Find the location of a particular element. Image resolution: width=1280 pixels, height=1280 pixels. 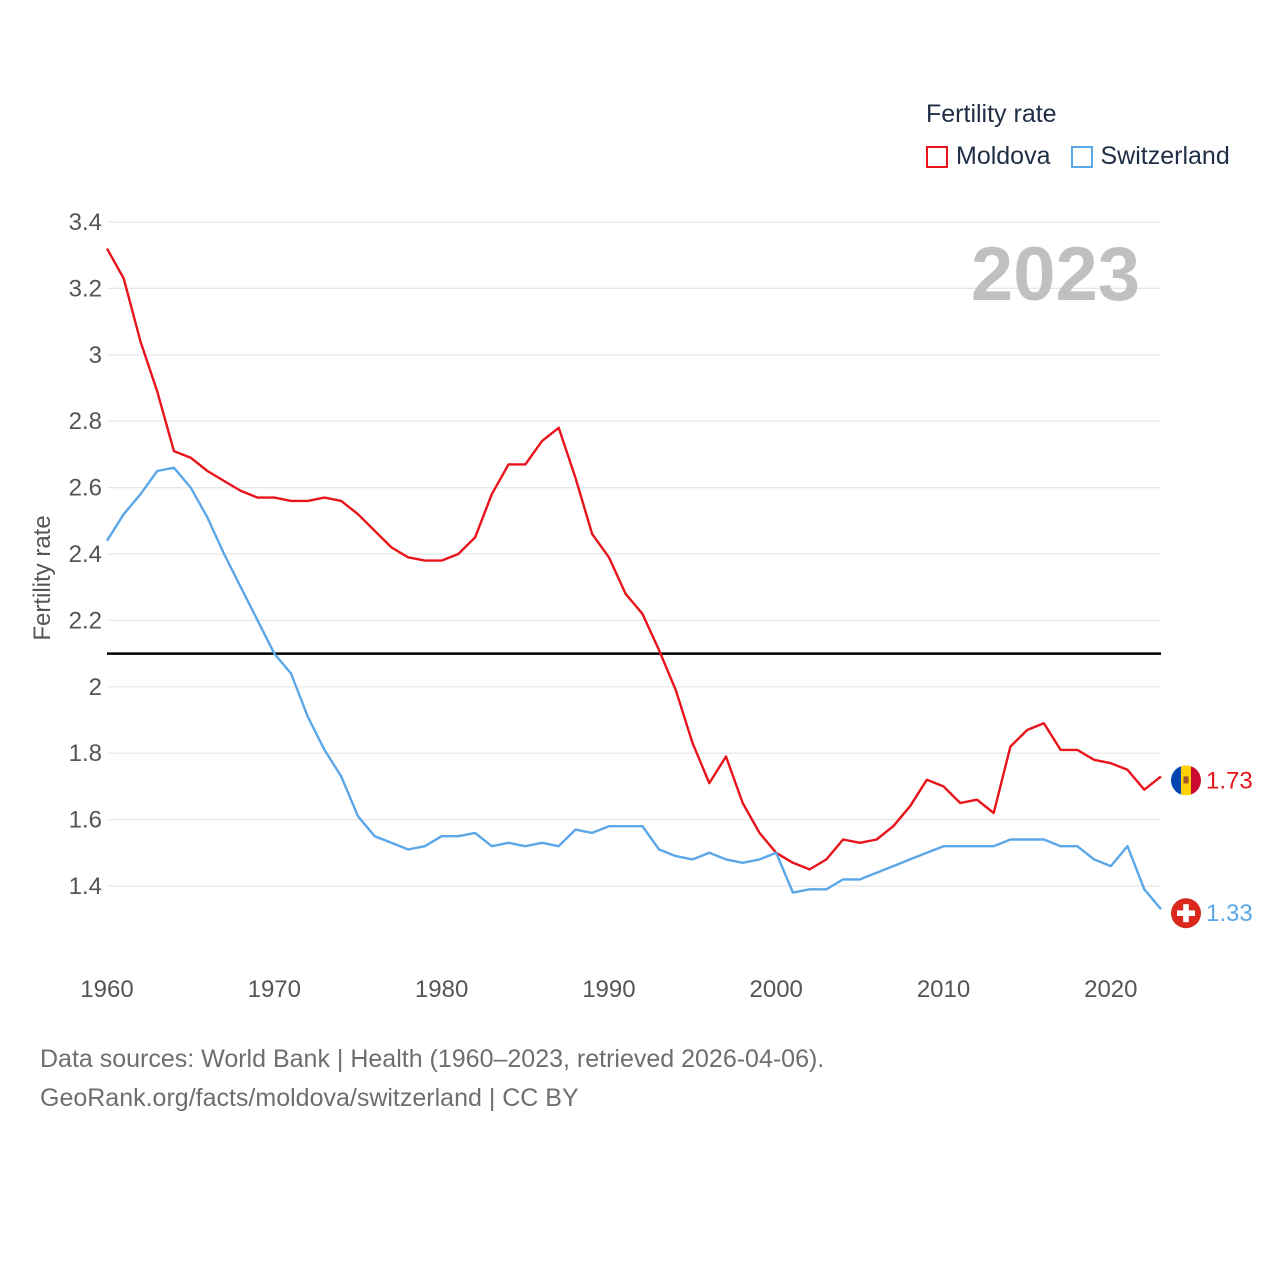

y-tick-label: 2 is located at coordinates (95, 687).